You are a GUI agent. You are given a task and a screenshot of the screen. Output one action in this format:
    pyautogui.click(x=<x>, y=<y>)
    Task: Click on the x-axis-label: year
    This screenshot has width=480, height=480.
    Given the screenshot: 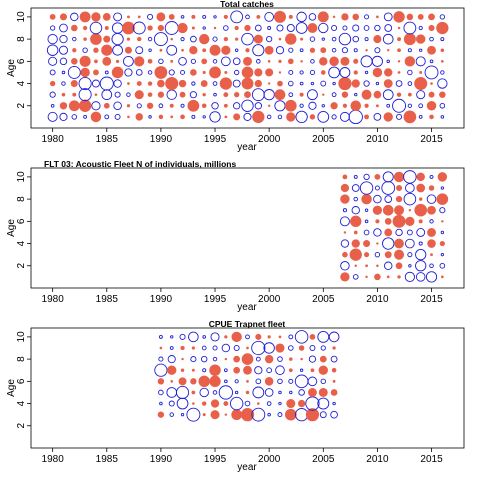 What is the action you would take?
    pyautogui.click(x=247, y=307)
    